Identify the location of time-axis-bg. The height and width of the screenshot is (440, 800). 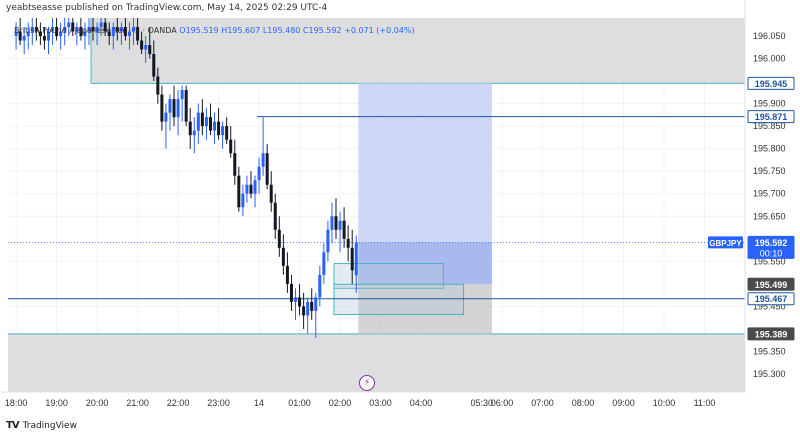
(372, 402).